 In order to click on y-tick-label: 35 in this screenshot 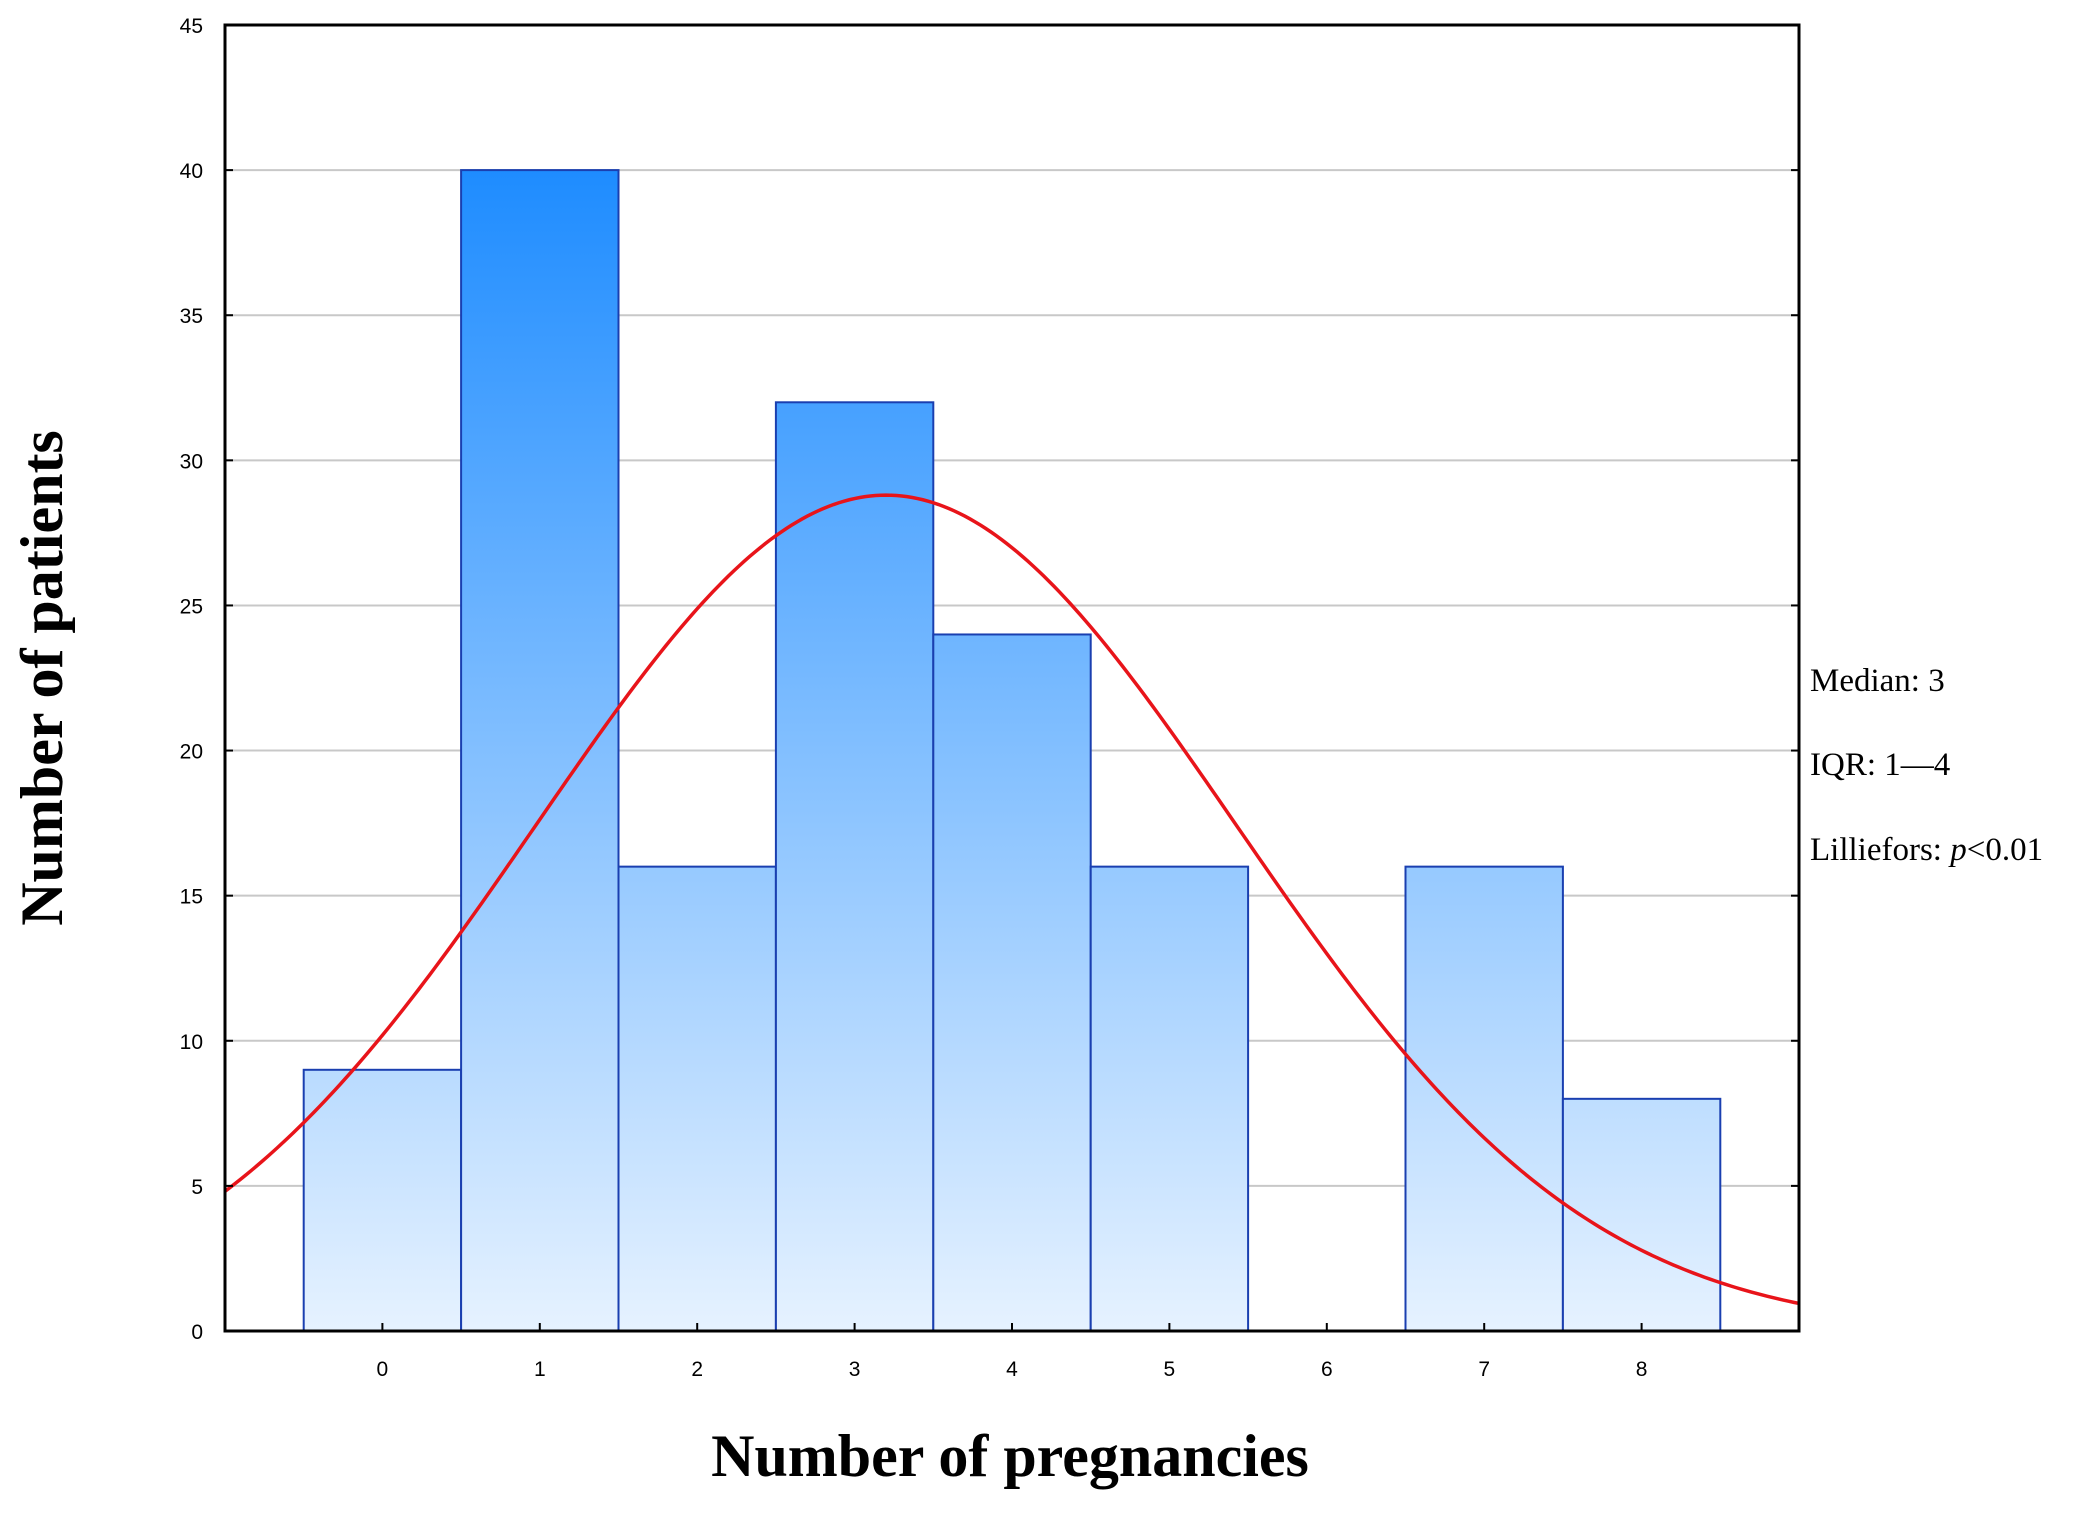, I will do `click(191, 316)`.